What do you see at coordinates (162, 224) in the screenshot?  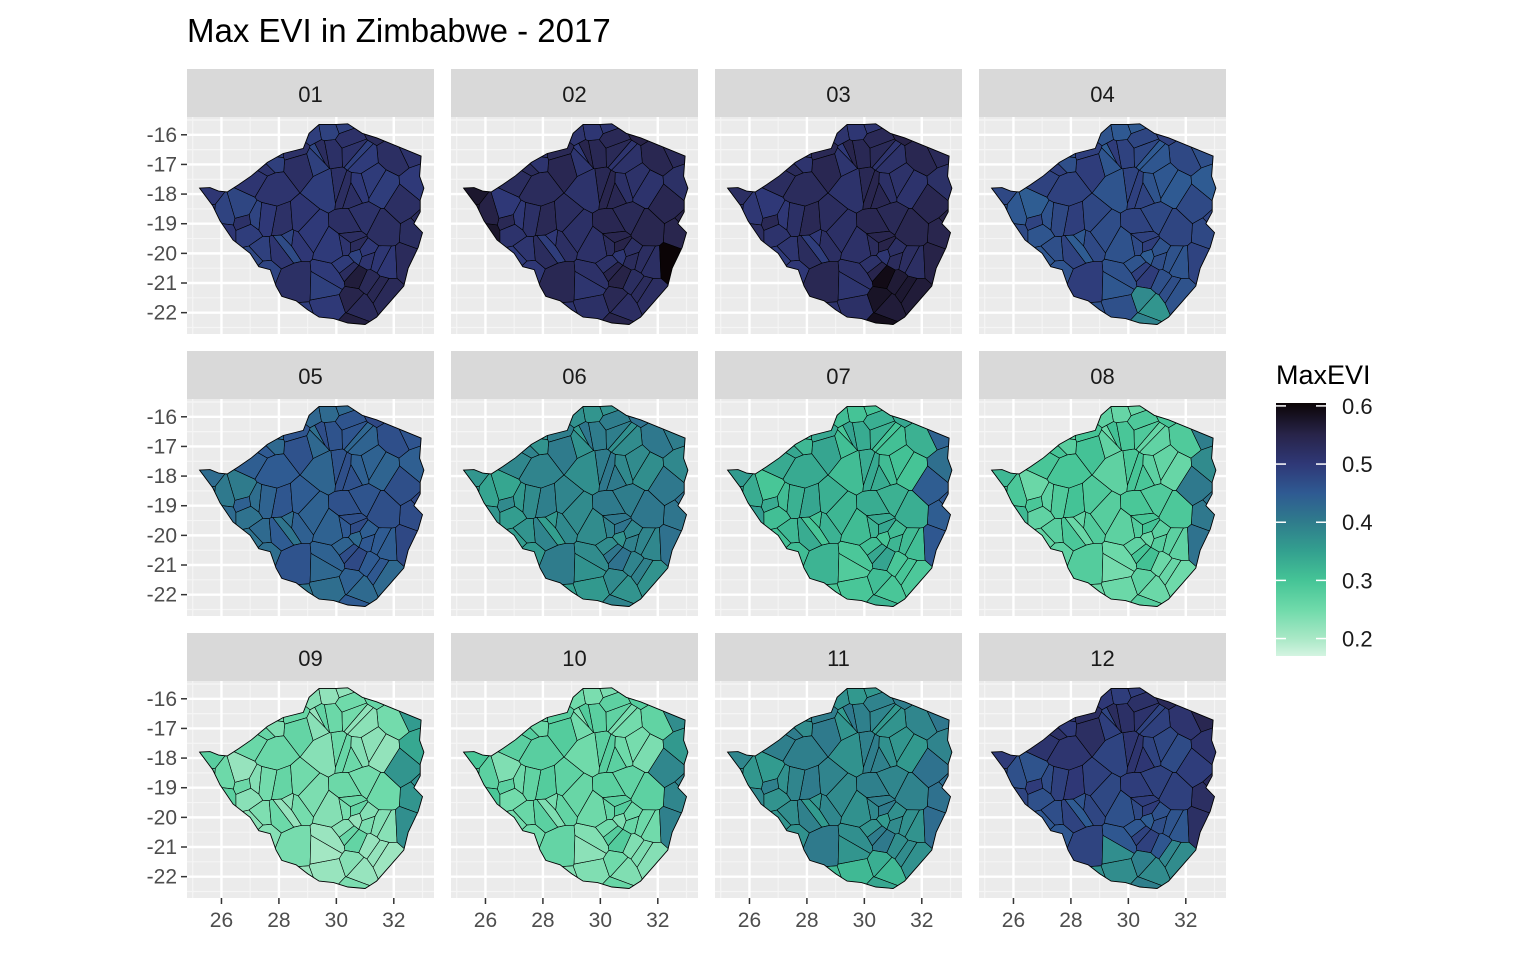 I see `y-tick-label: -19` at bounding box center [162, 224].